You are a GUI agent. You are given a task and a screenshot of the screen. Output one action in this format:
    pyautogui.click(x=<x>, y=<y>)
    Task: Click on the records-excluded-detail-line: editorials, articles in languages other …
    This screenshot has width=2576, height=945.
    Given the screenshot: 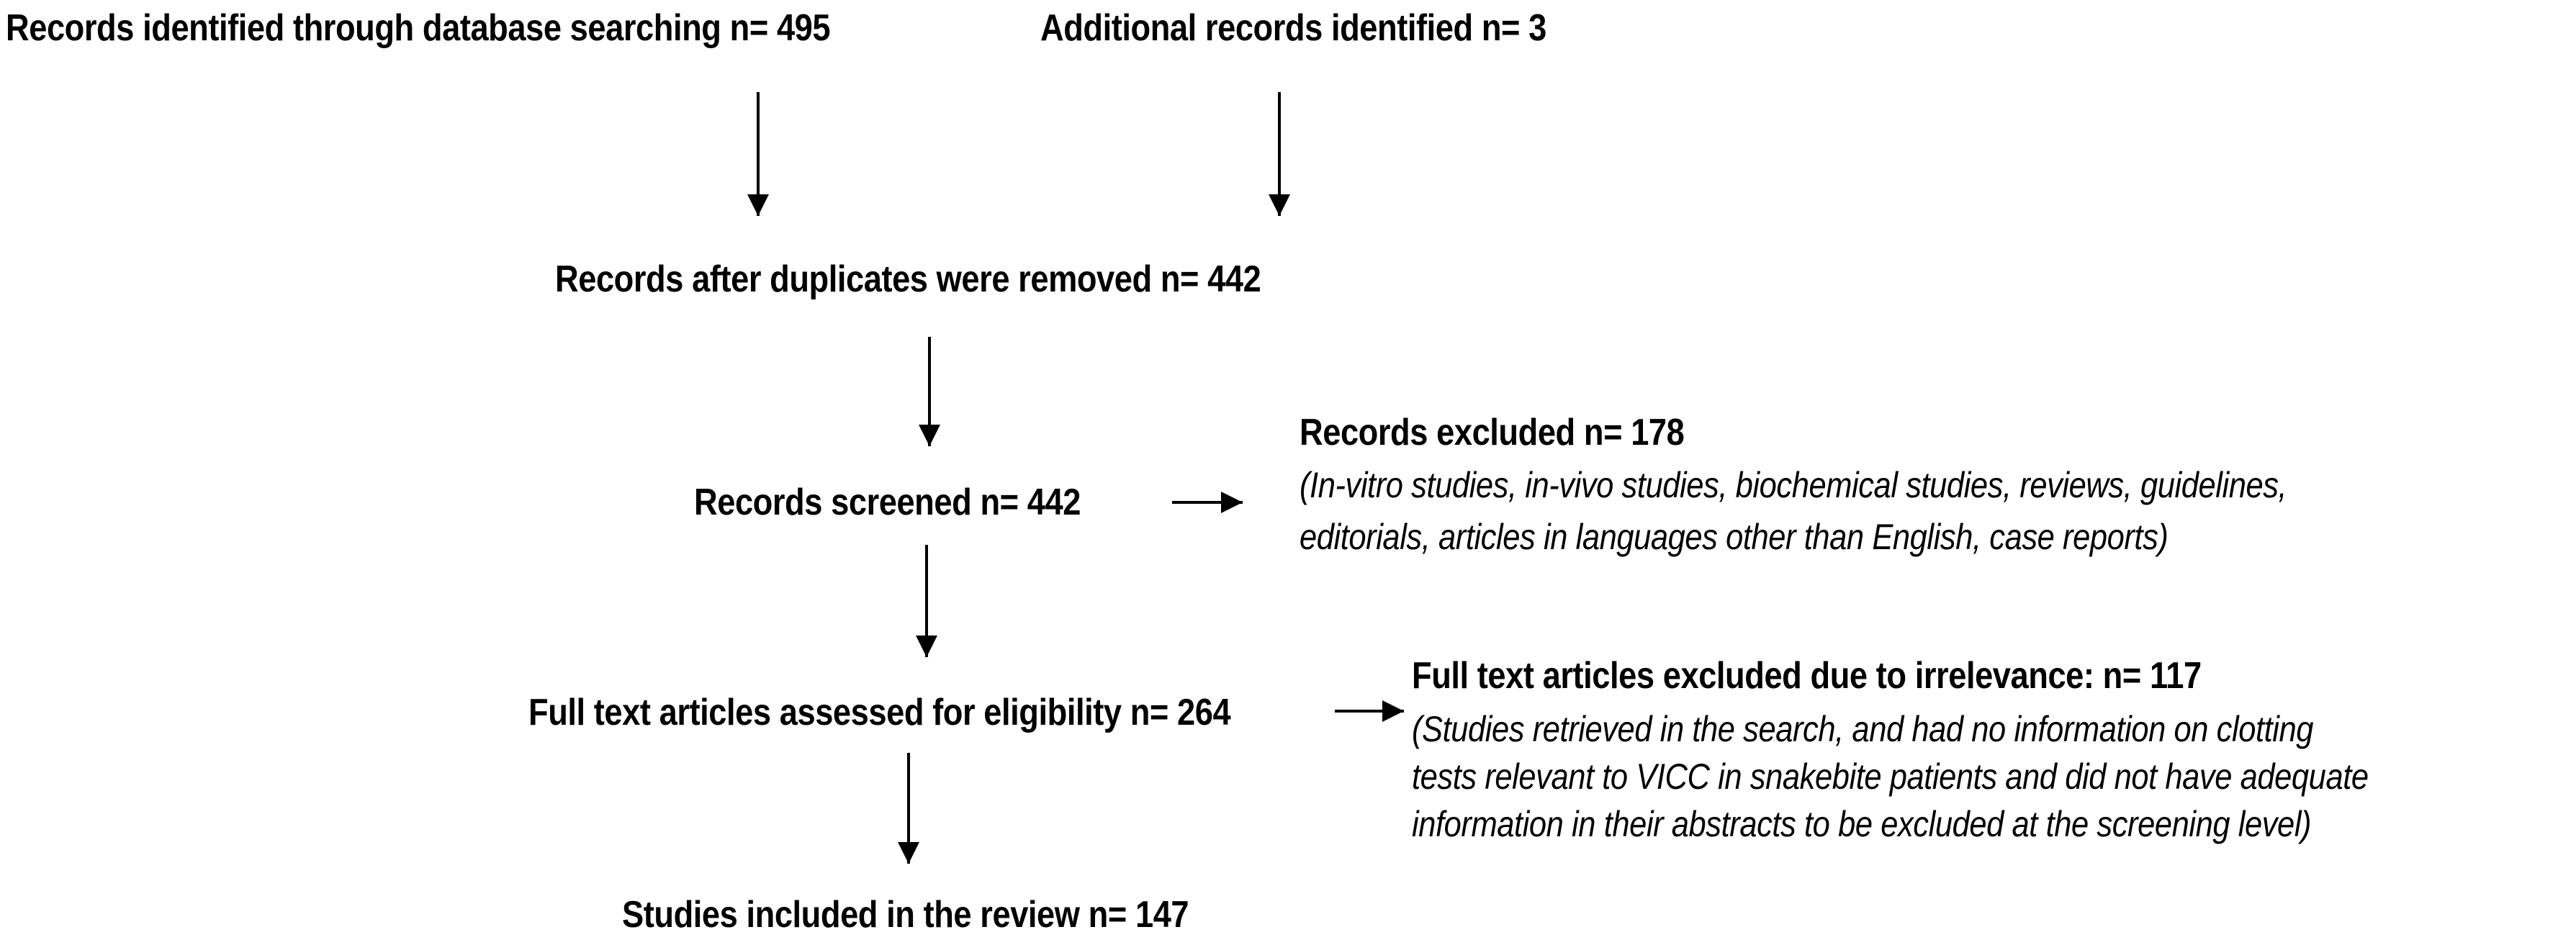 What is the action you would take?
    pyautogui.click(x=1734, y=537)
    